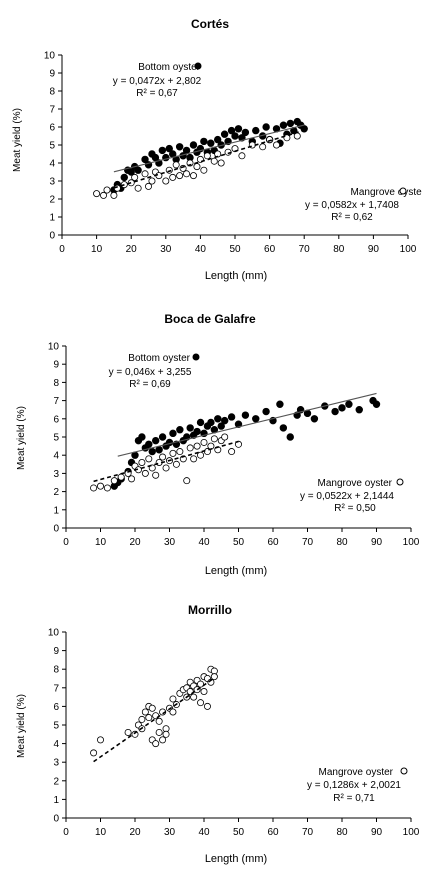 This screenshot has height=873, width=422. Describe the element at coordinates (404, 771) in the screenshot. I see `legend-marker-open` at that location.